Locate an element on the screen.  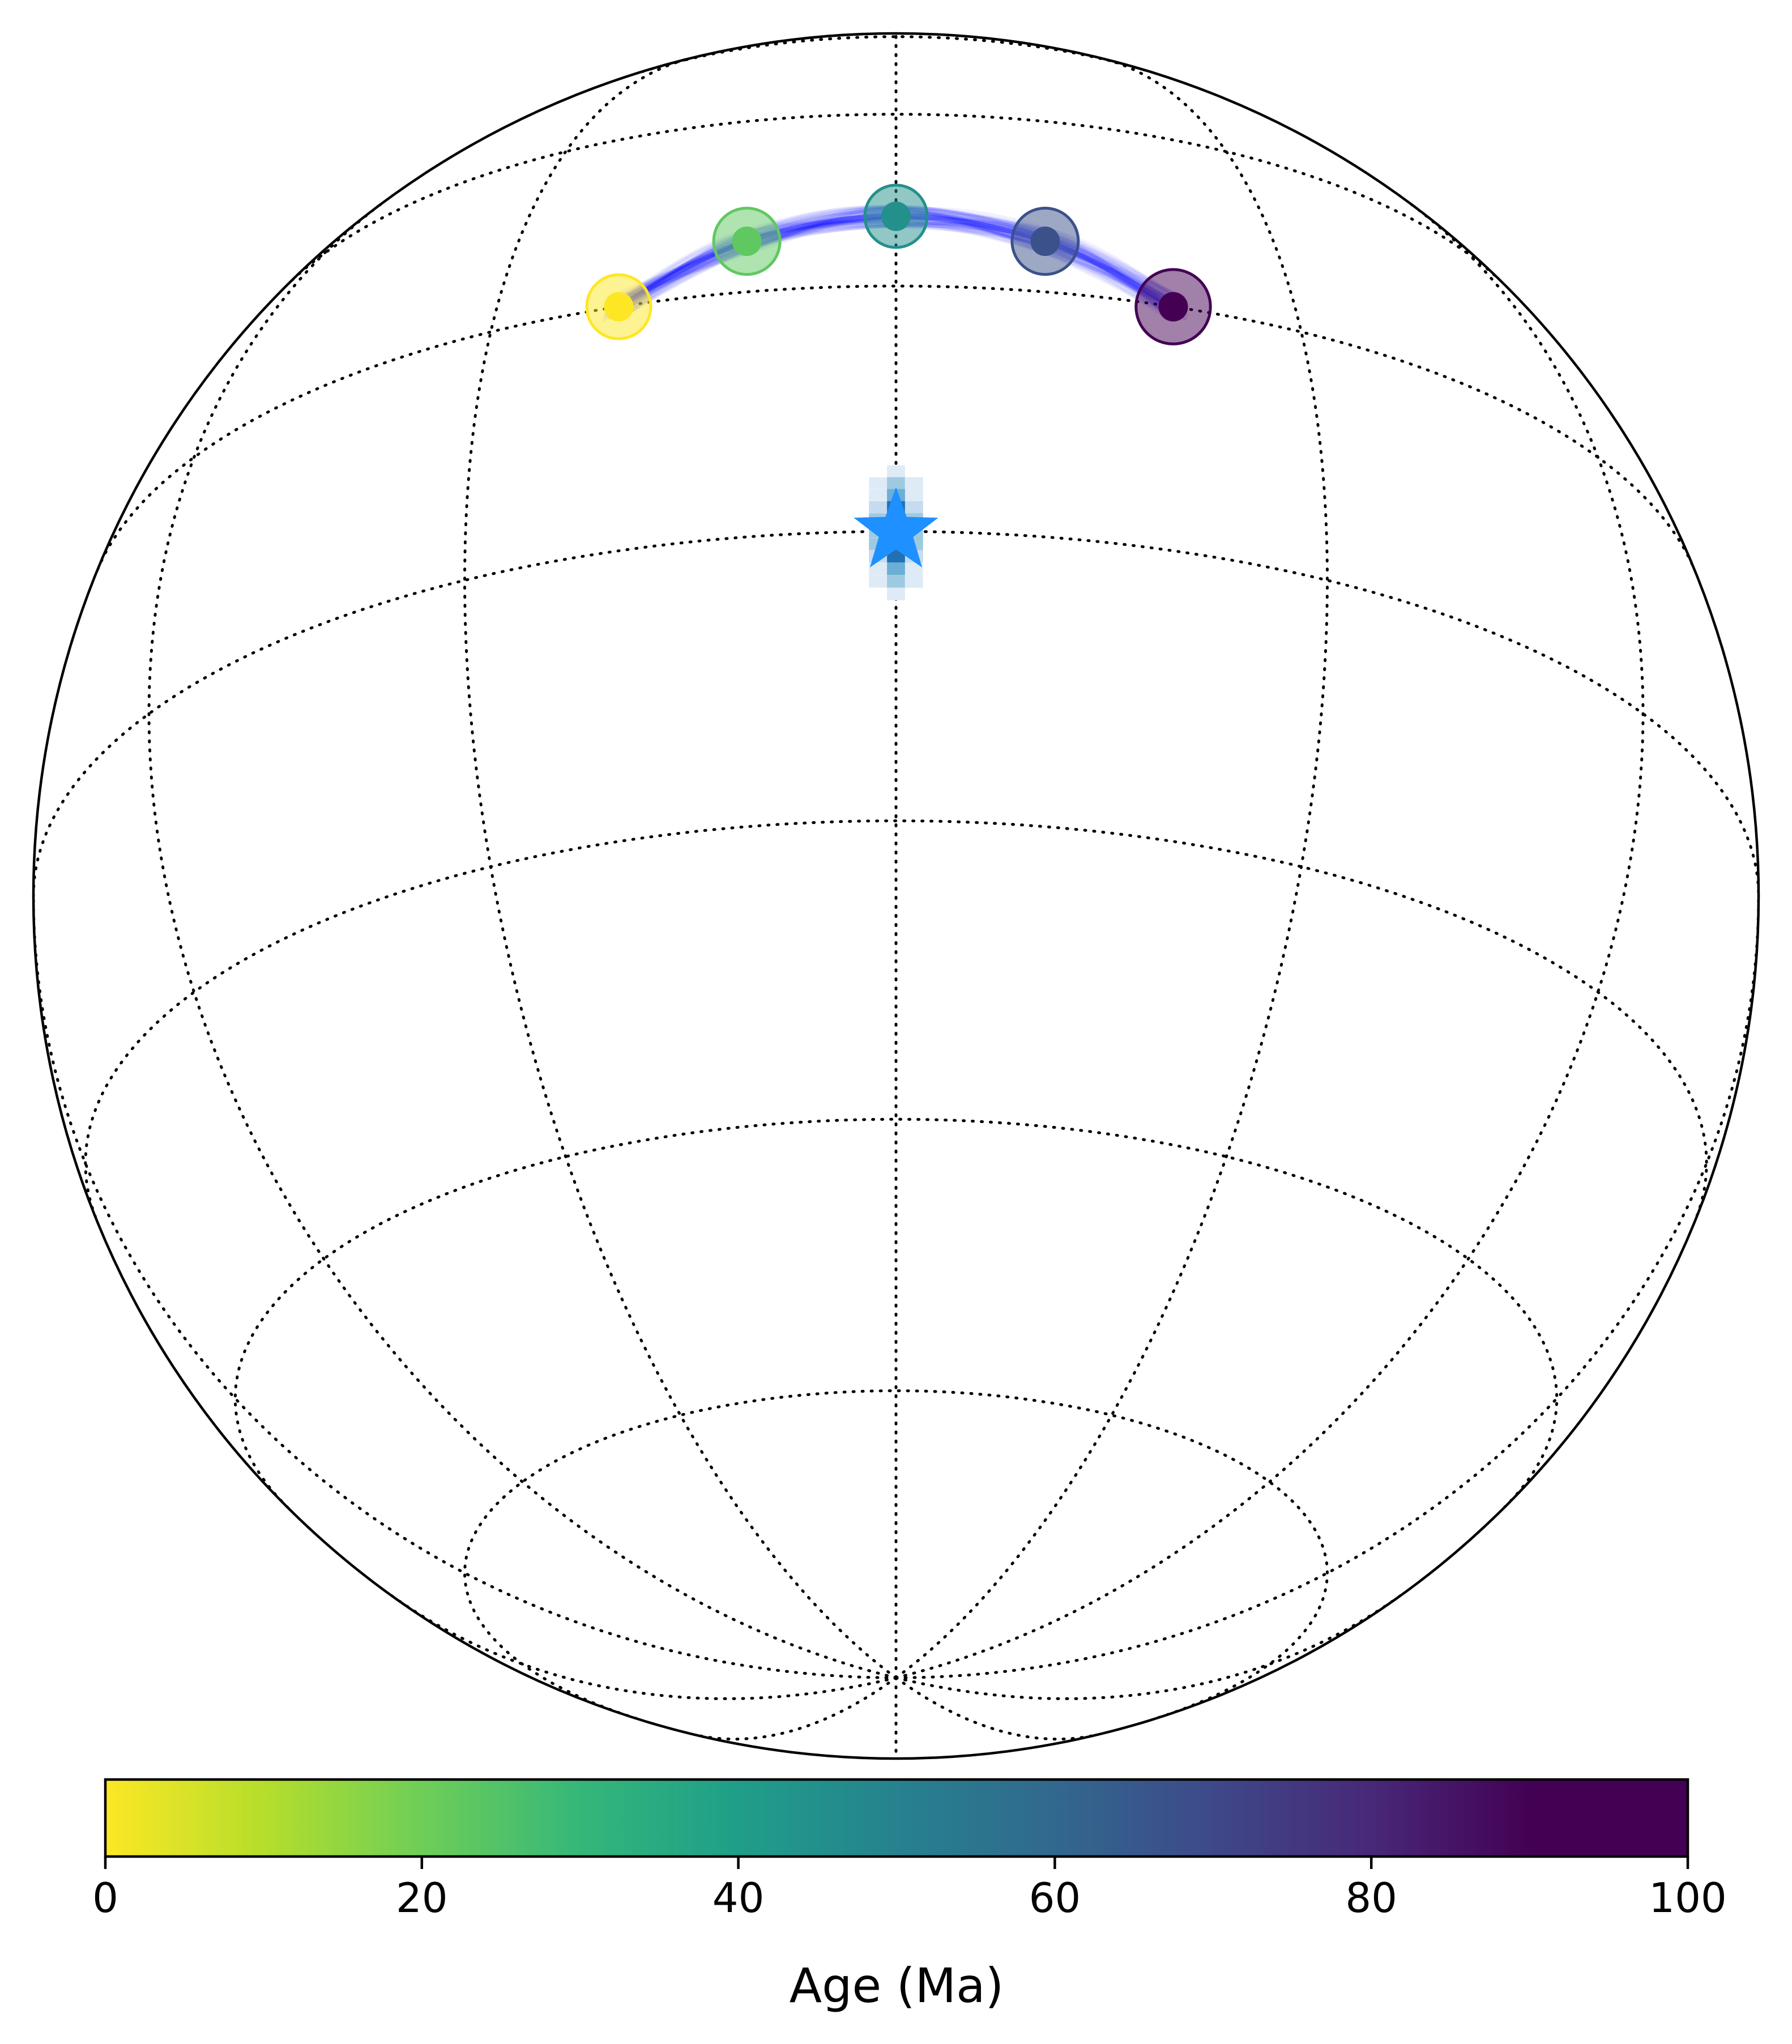
colorbar-tick-label: 100 is located at coordinates (1687, 1898).